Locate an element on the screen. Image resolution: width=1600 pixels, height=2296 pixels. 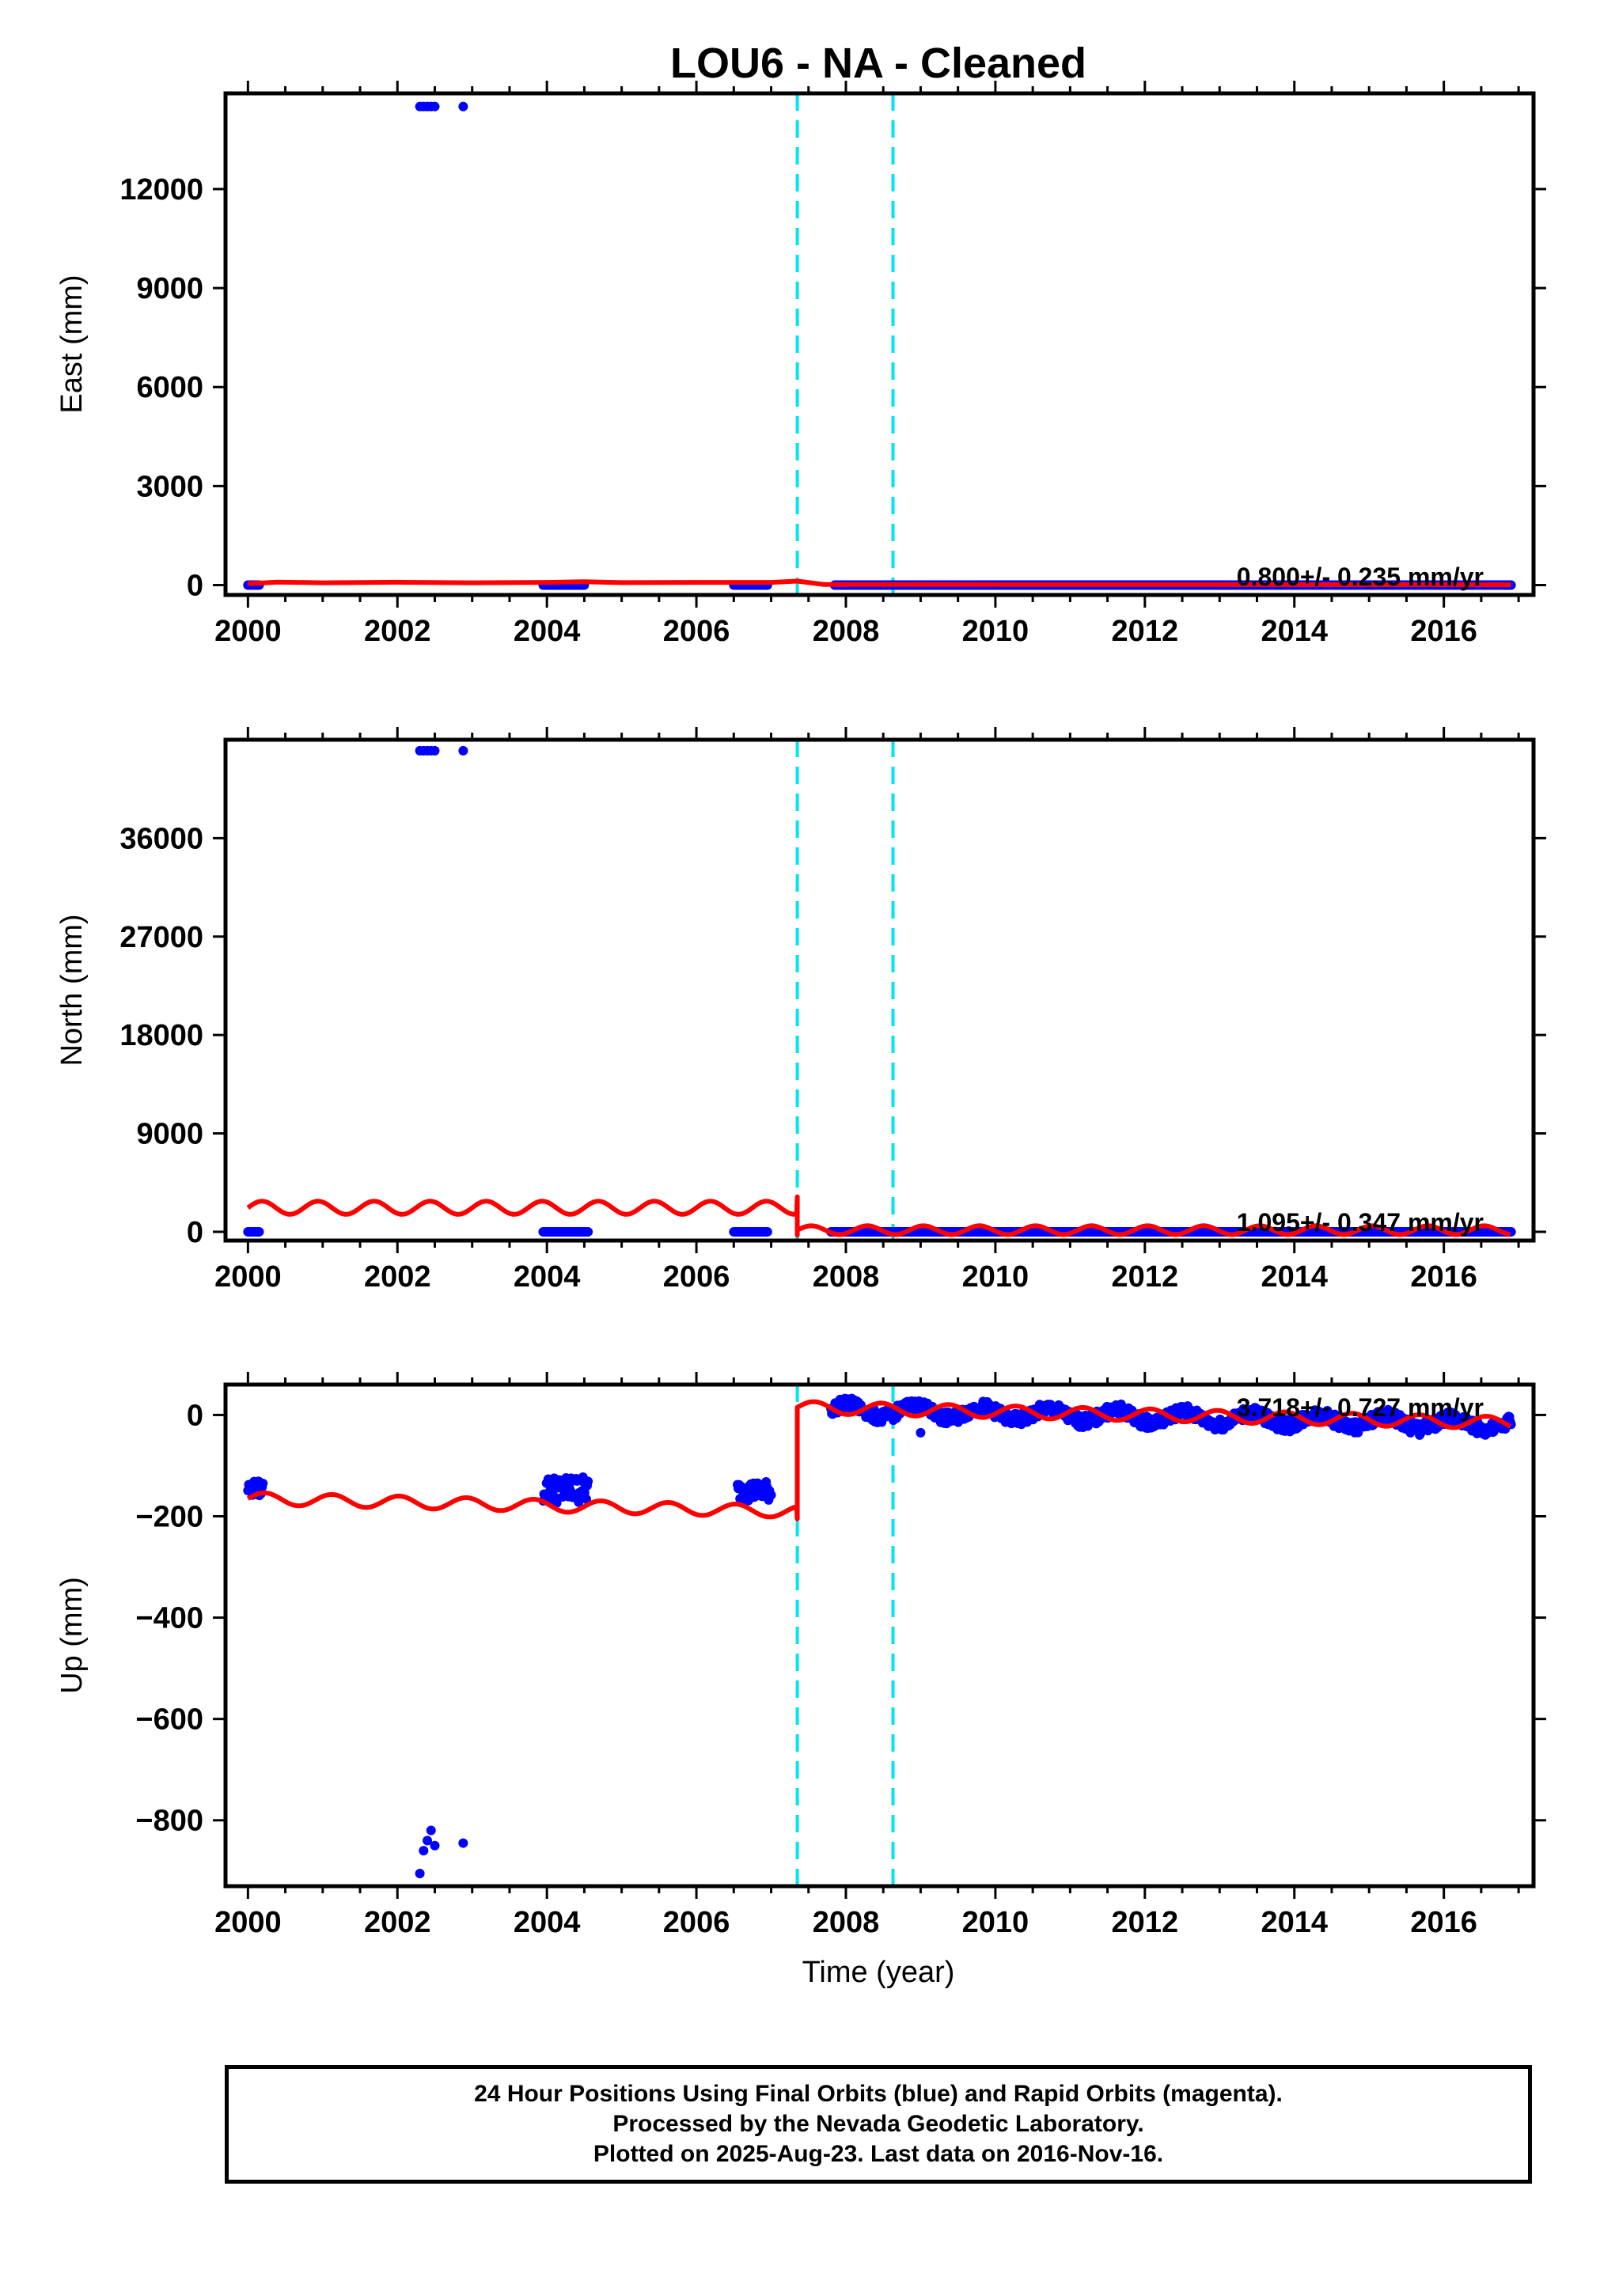
y-tick-label-east-1: 0 is located at coordinates (195, 585).